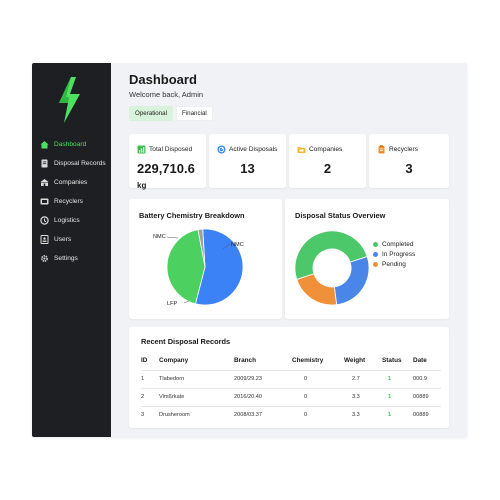 The height and width of the screenshot is (500, 500). I want to click on clipboard-icon, so click(381, 149).